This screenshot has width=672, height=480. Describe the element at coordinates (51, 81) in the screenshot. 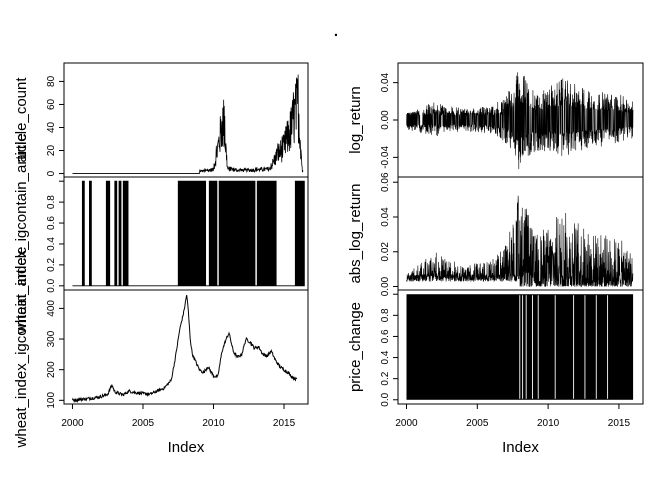

I see `y-tick-label: 80` at that location.